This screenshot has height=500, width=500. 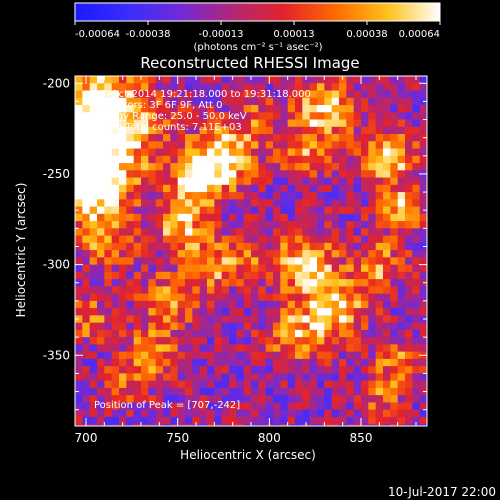 What do you see at coordinates (168, 127) in the screenshot?
I see `annotation-line: Clean Total counts: 7.11E+03` at bounding box center [168, 127].